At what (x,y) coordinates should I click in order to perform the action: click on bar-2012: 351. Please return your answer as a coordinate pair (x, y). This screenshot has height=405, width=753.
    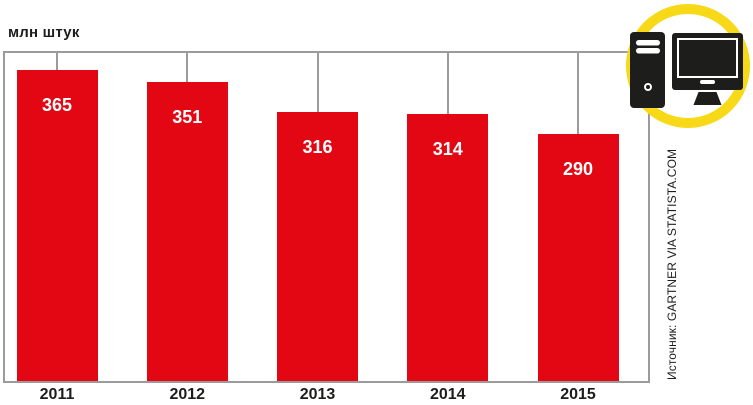
    Looking at the image, I should click on (187, 231).